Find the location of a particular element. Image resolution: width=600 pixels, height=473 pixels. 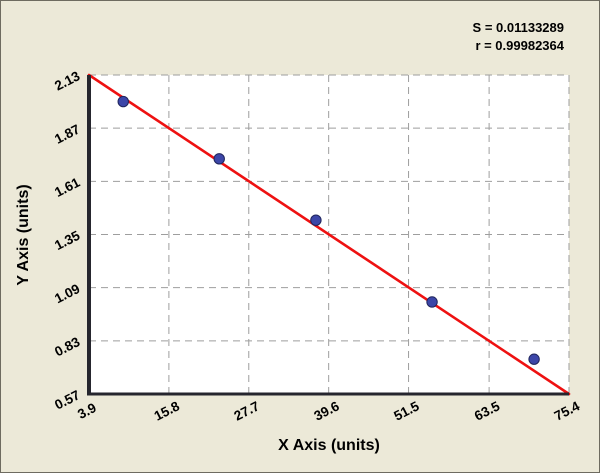

y-tick-label: 1.61 is located at coordinates (67, 187).